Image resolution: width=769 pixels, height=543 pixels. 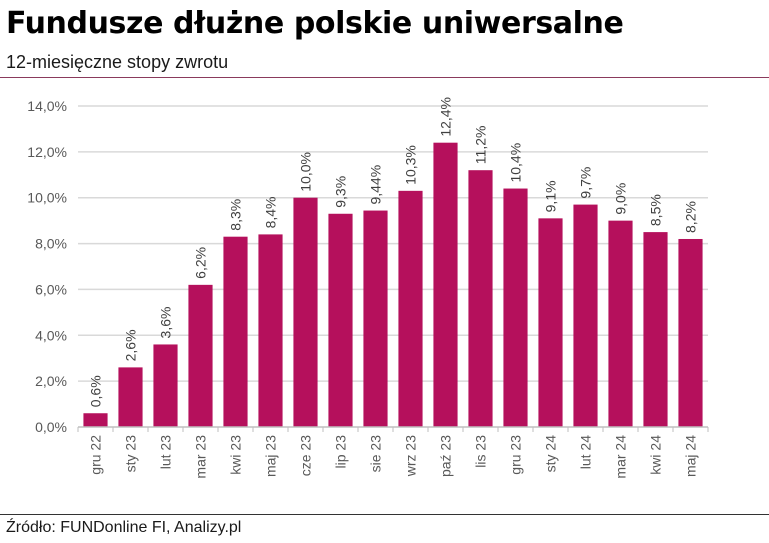 I want to click on y-tick-label: 10,0%, so click(x=47, y=198).